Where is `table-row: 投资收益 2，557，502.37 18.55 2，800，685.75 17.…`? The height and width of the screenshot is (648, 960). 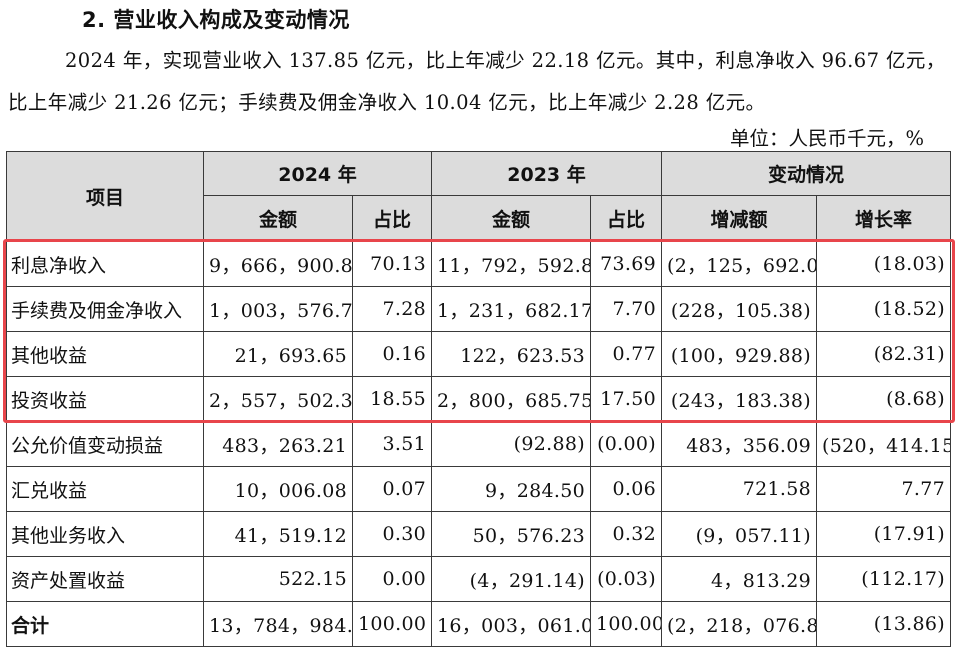
table-row: 投资收益 2，557，502.37 18.55 2，800，685.75 17.… is located at coordinates (479, 399).